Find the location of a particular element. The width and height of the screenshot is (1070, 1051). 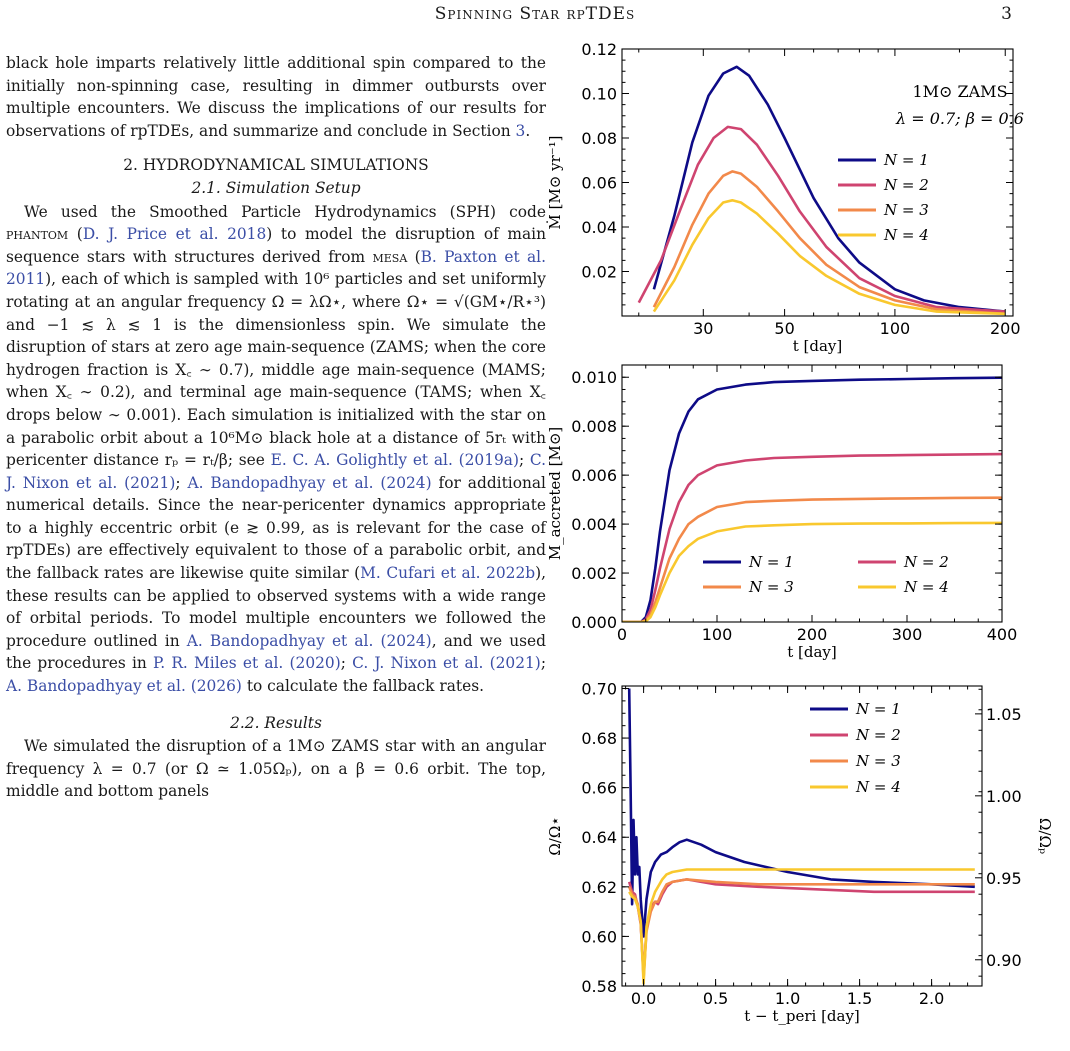

text-run: to calculate the fallback rates. is located at coordinates (362, 686).